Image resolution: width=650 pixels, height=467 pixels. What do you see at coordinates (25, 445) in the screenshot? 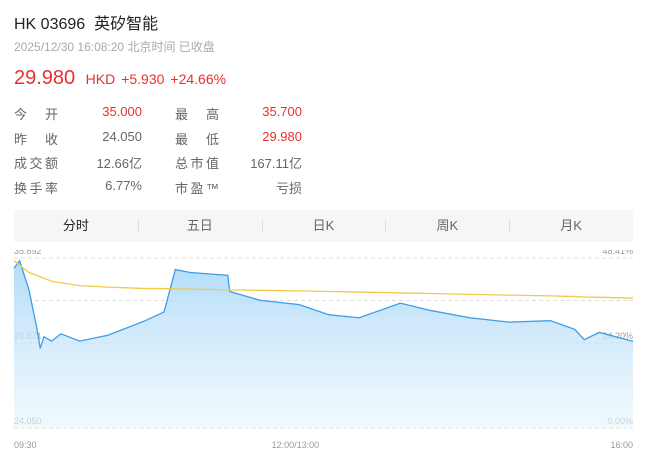
I see `x-tick-label: 09:30` at bounding box center [25, 445].